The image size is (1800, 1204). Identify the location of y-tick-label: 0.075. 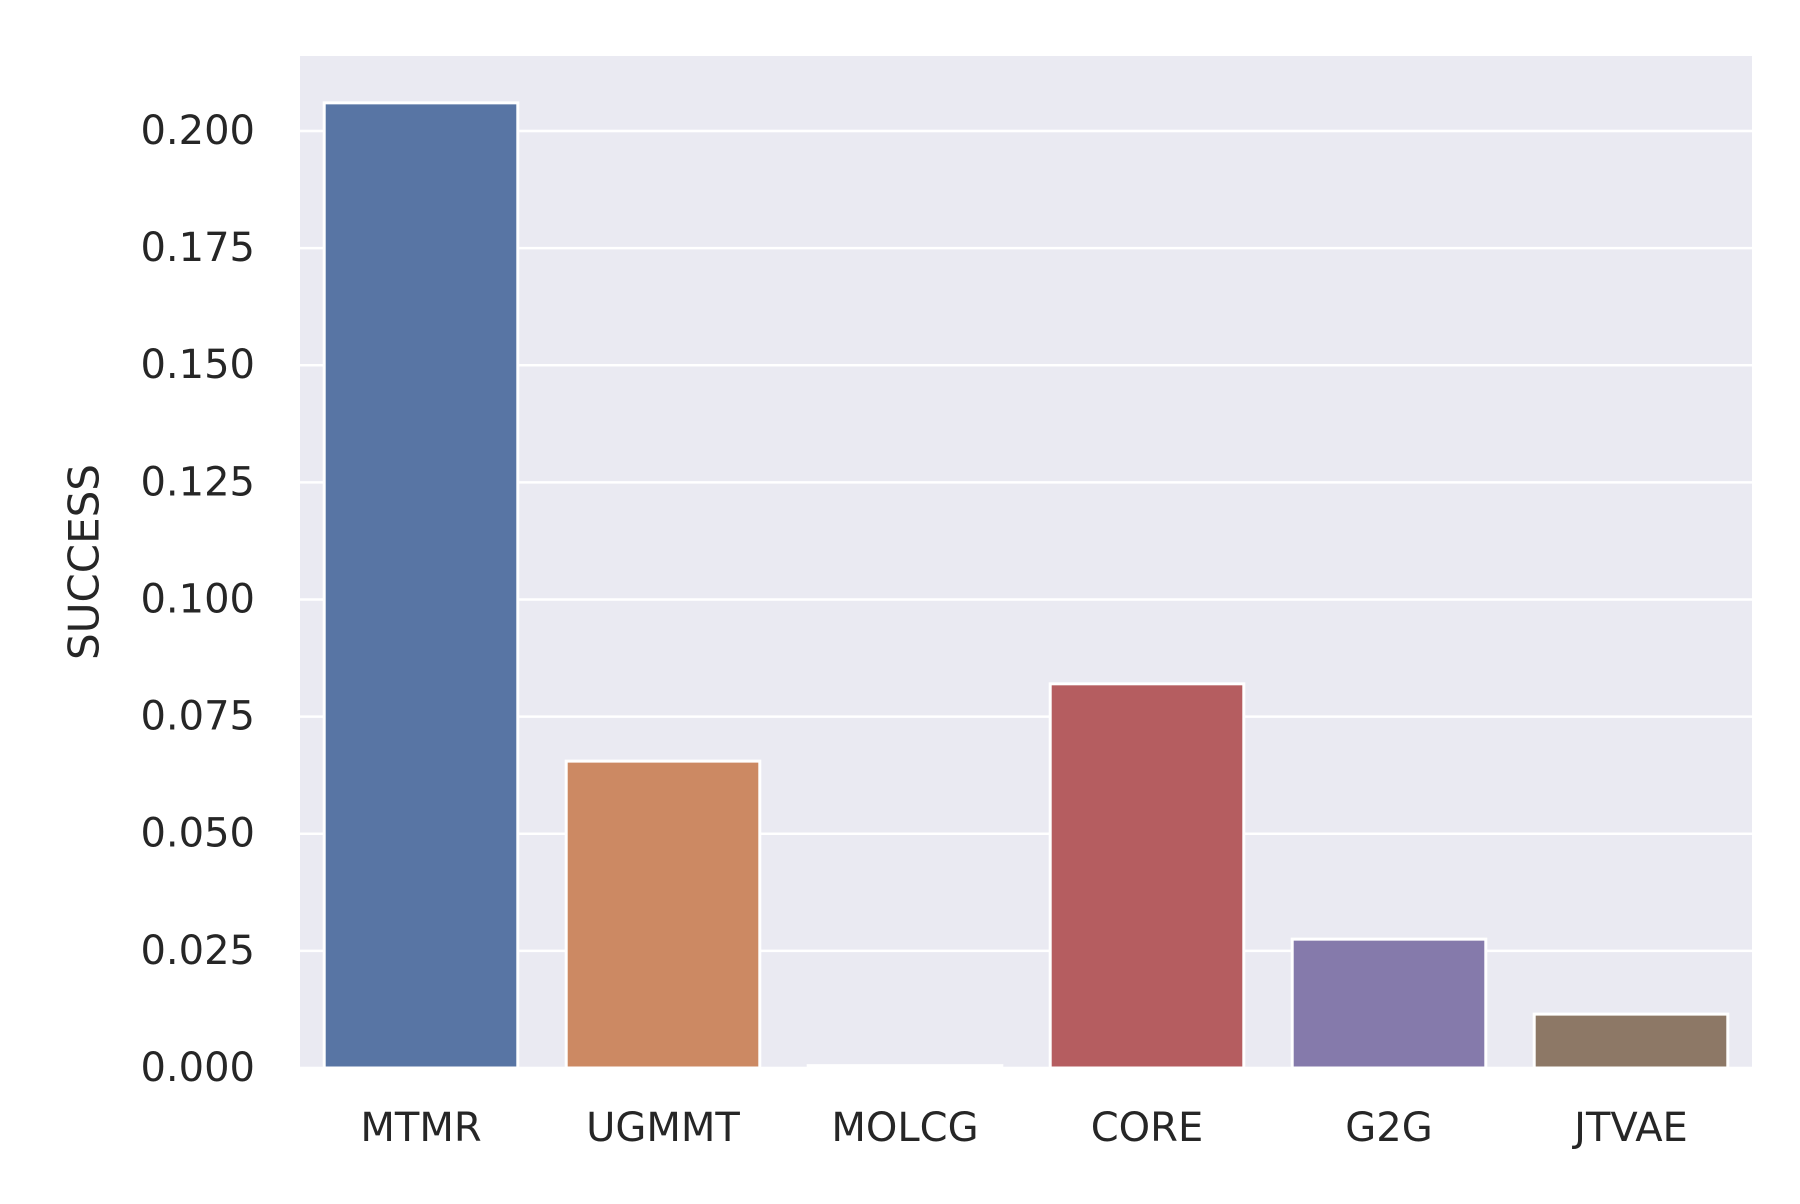
(197, 717).